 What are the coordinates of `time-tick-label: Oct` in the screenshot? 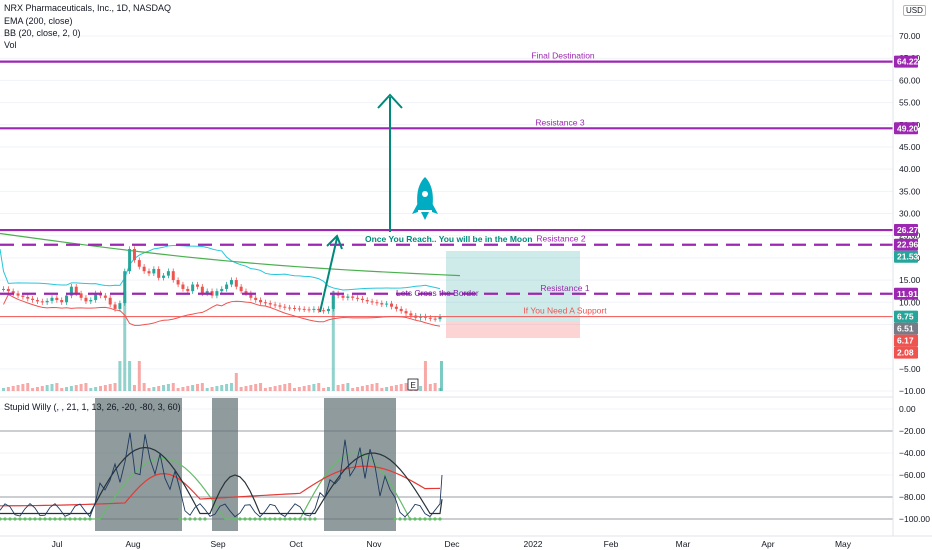 It's located at (296, 544).